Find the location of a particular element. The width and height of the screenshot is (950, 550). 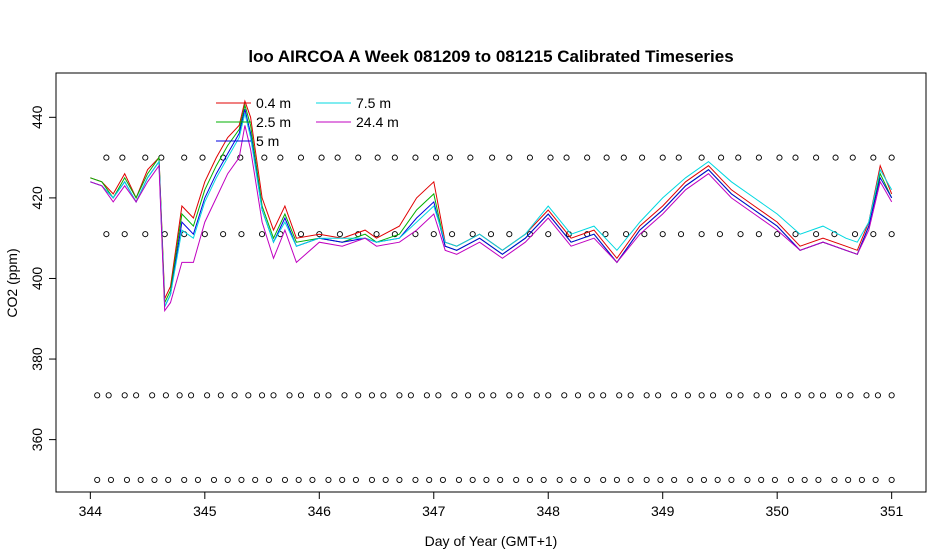

x-tick-label: 351 is located at coordinates (892, 511).